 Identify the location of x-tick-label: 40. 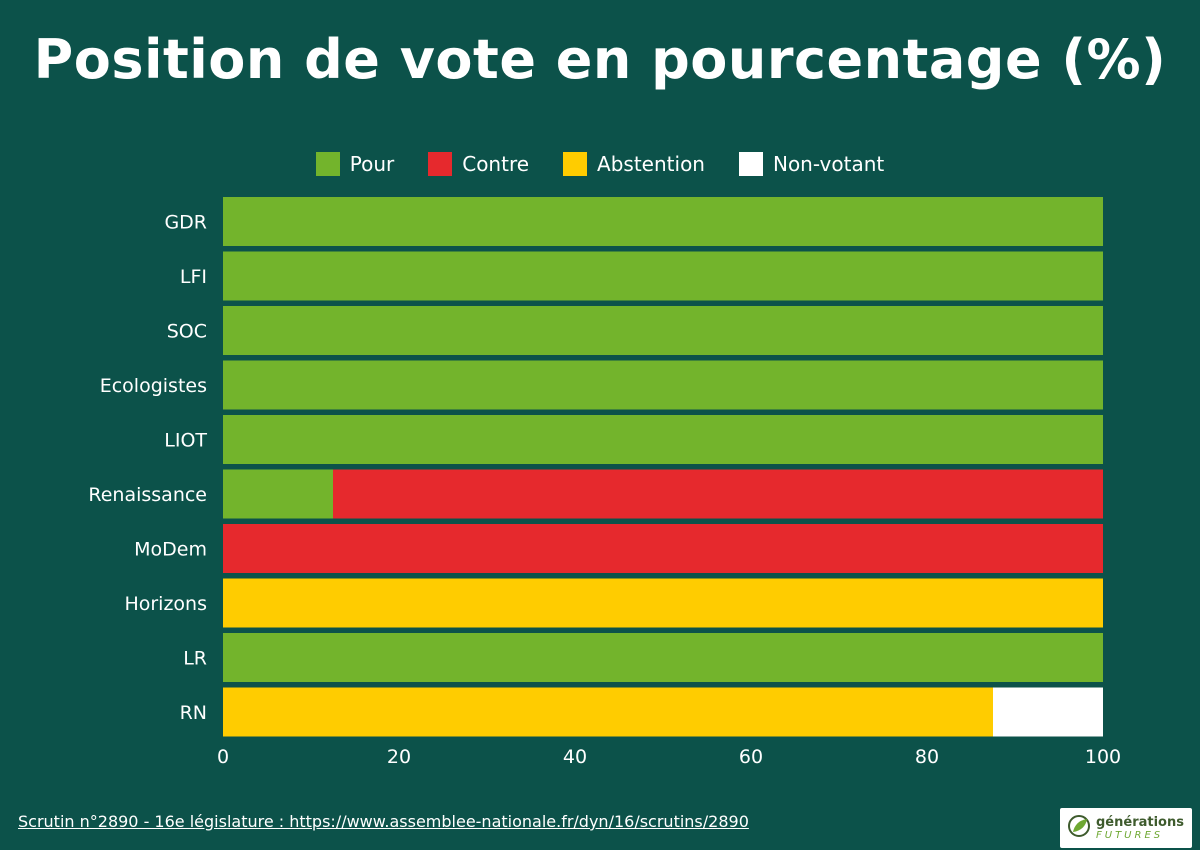
(575, 757).